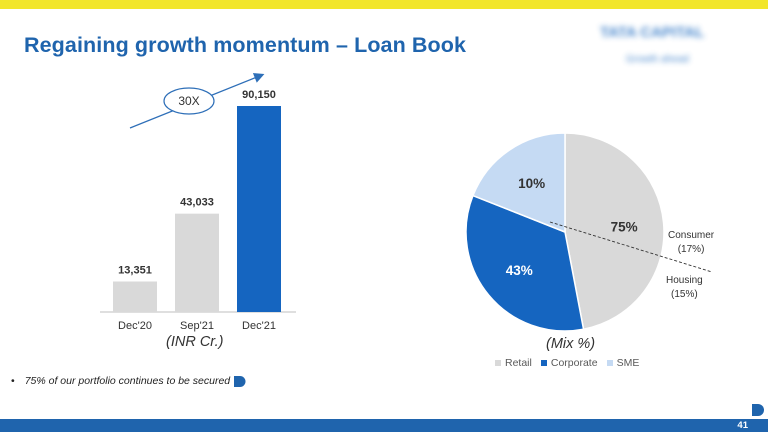 The height and width of the screenshot is (432, 768). What do you see at coordinates (691, 243) in the screenshot?
I see `callout-consumer: Consumer (17%)` at bounding box center [691, 243].